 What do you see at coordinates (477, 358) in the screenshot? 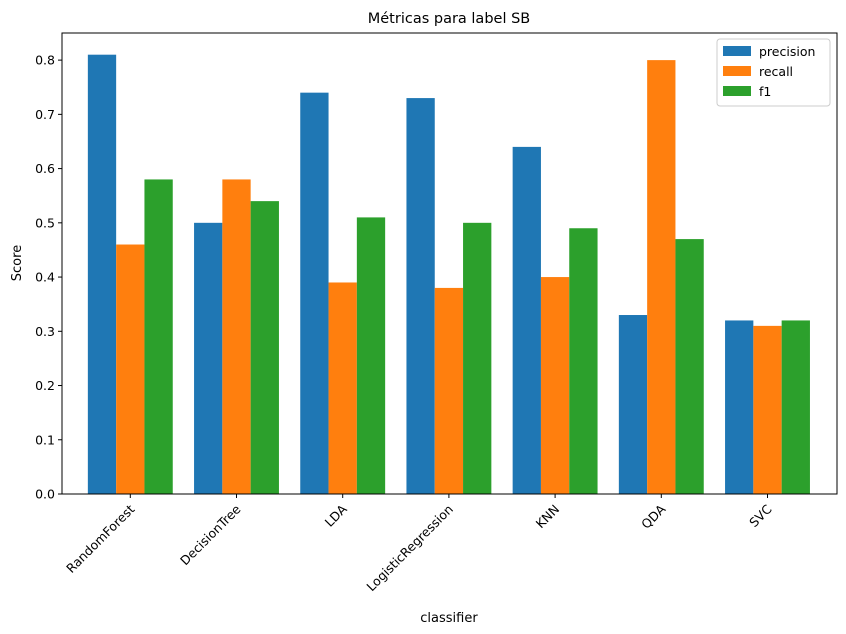
I see `bar-f1-LogisticRegression` at bounding box center [477, 358].